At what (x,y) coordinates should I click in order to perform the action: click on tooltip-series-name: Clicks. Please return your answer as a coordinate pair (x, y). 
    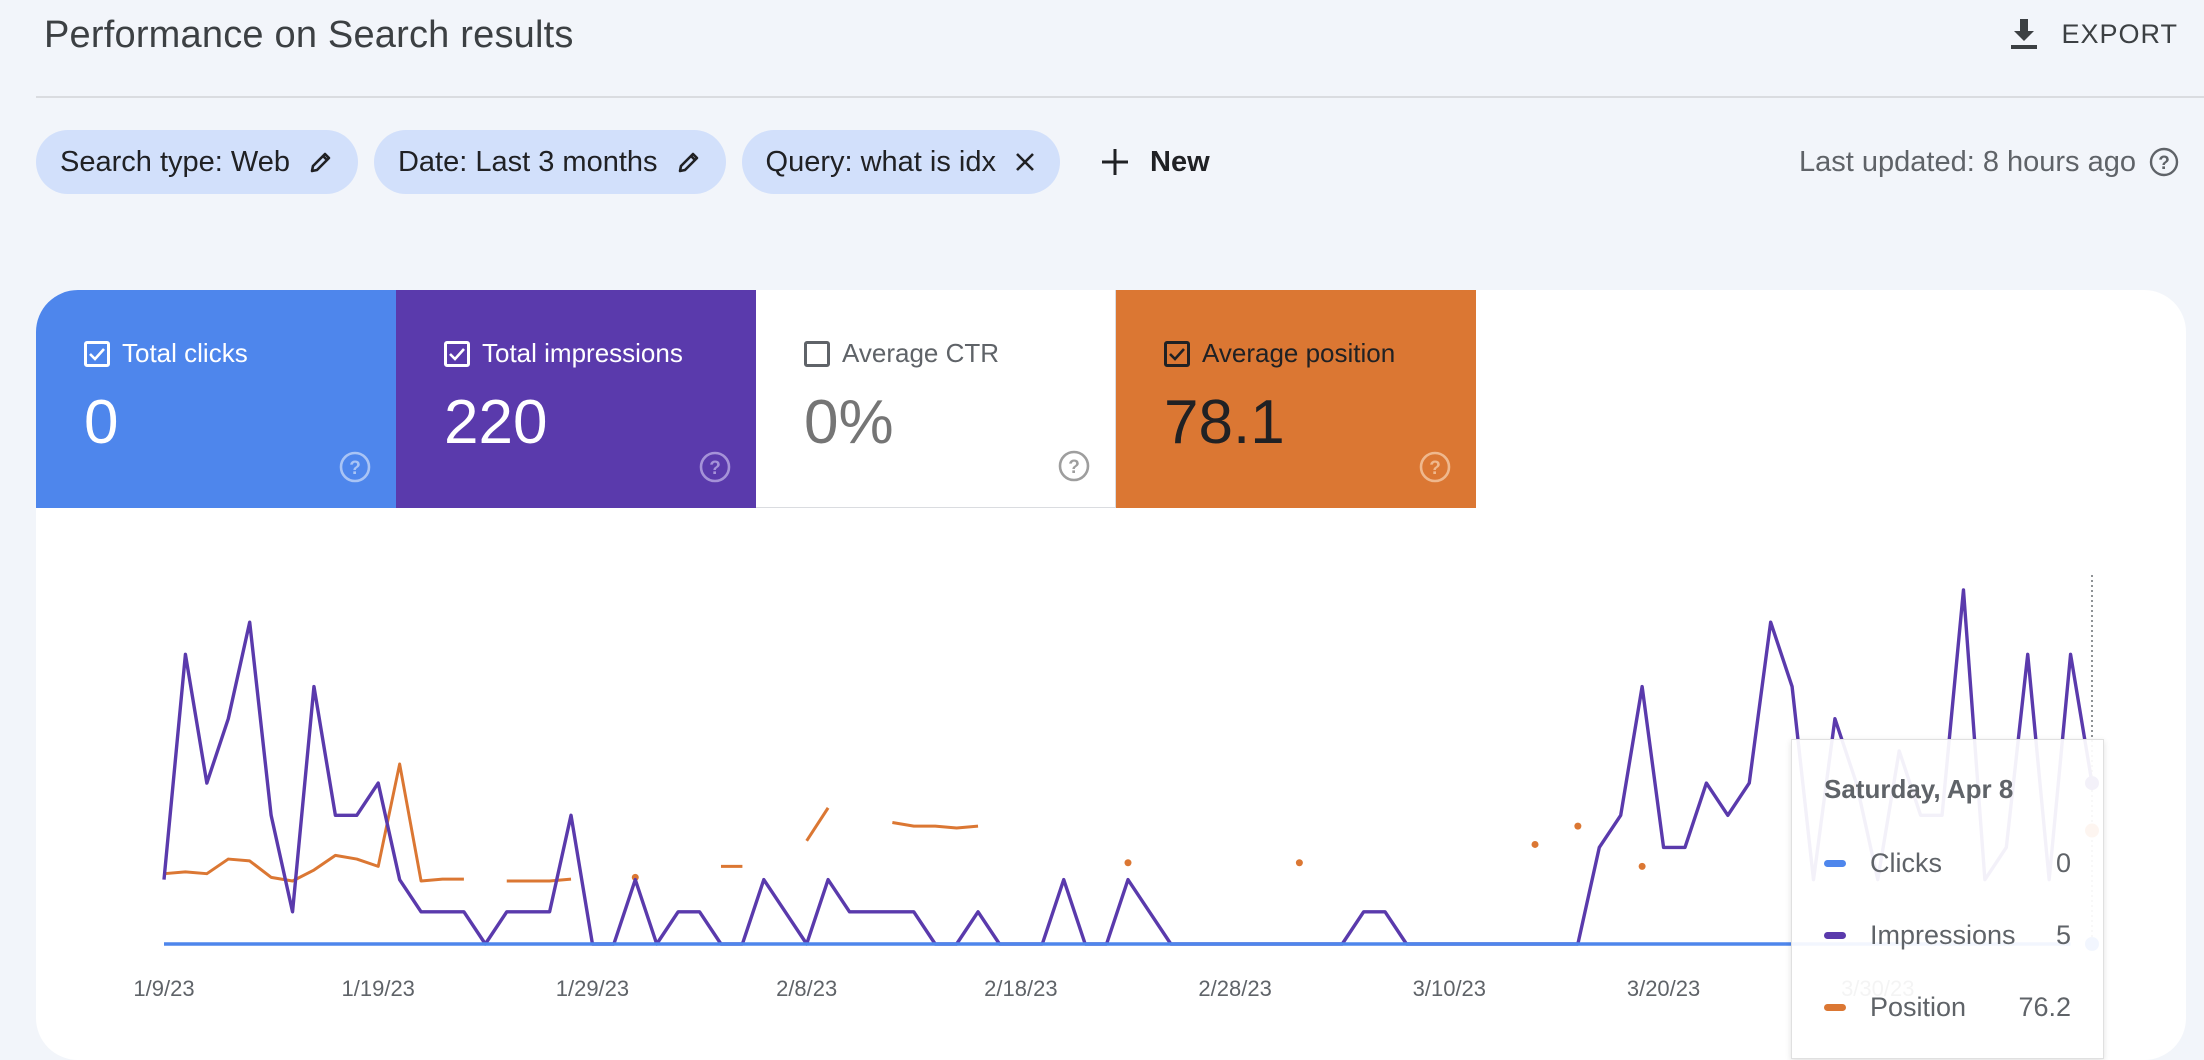
    Looking at the image, I should click on (1906, 862).